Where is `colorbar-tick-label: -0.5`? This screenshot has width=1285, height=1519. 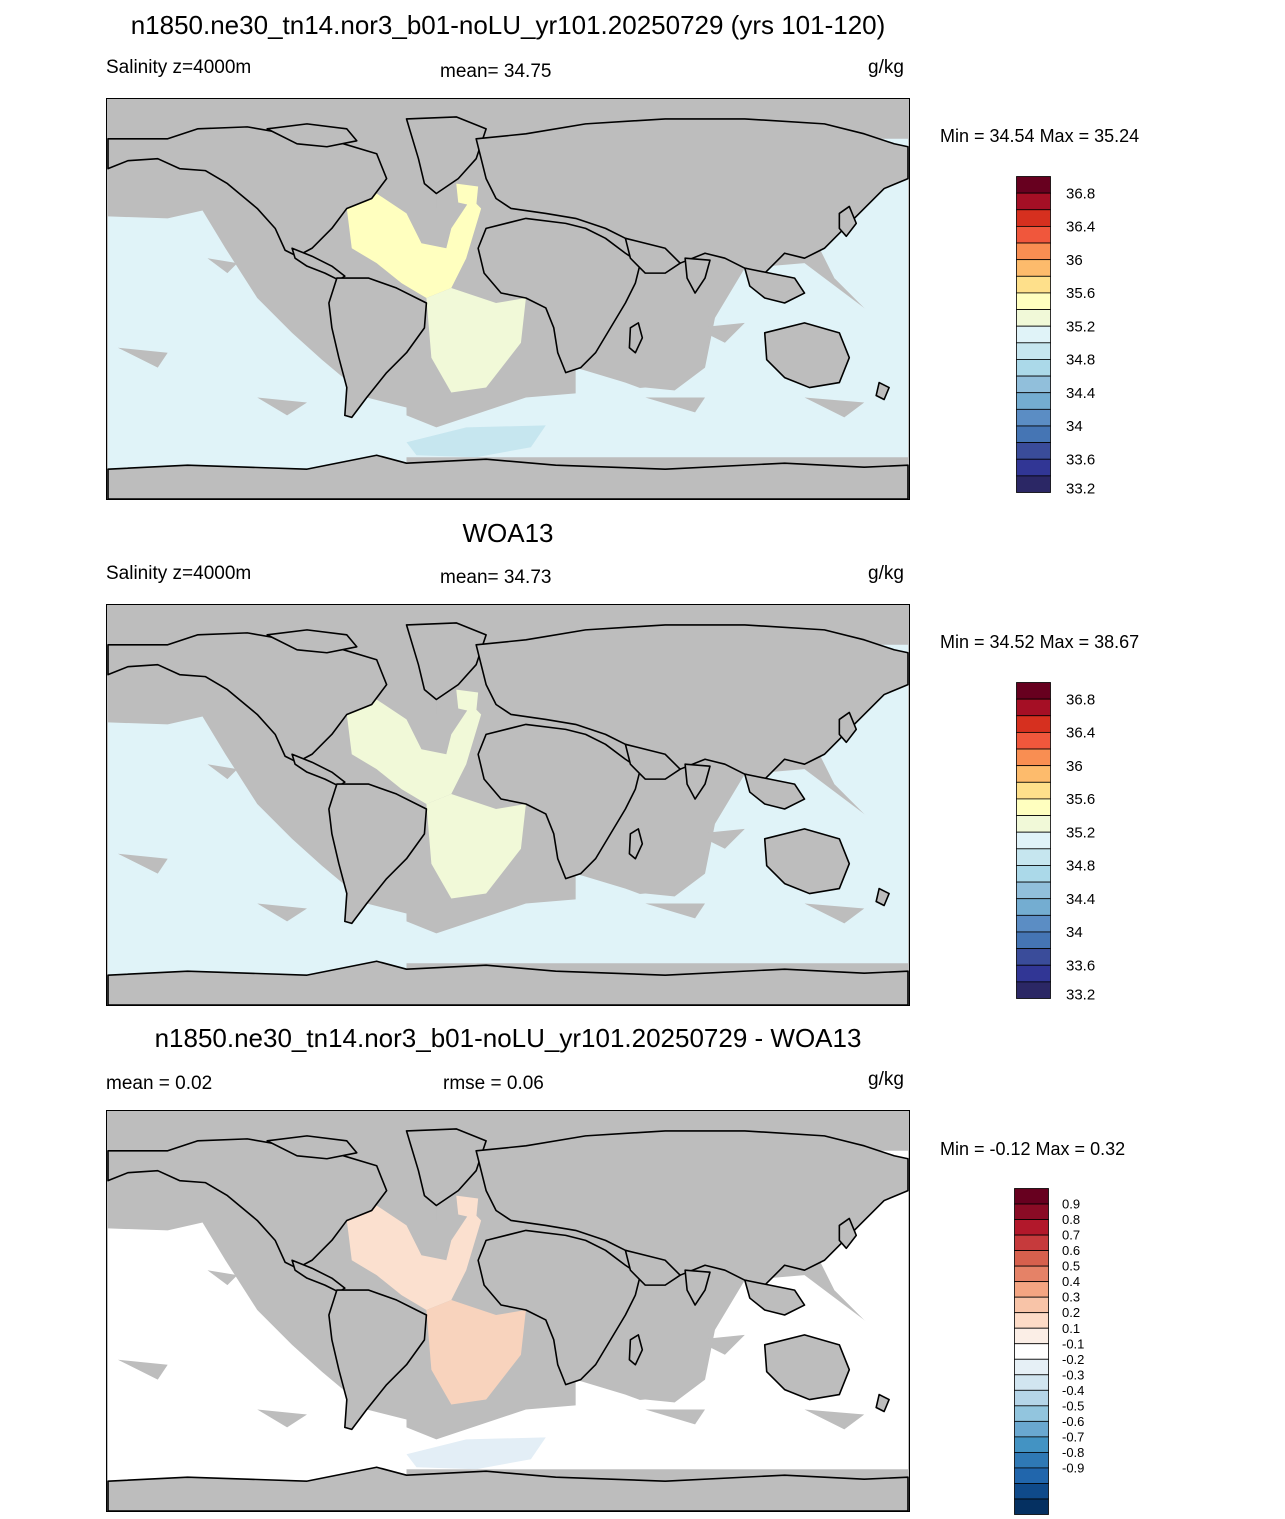
colorbar-tick-label: -0.5 is located at coordinates (1073, 1405).